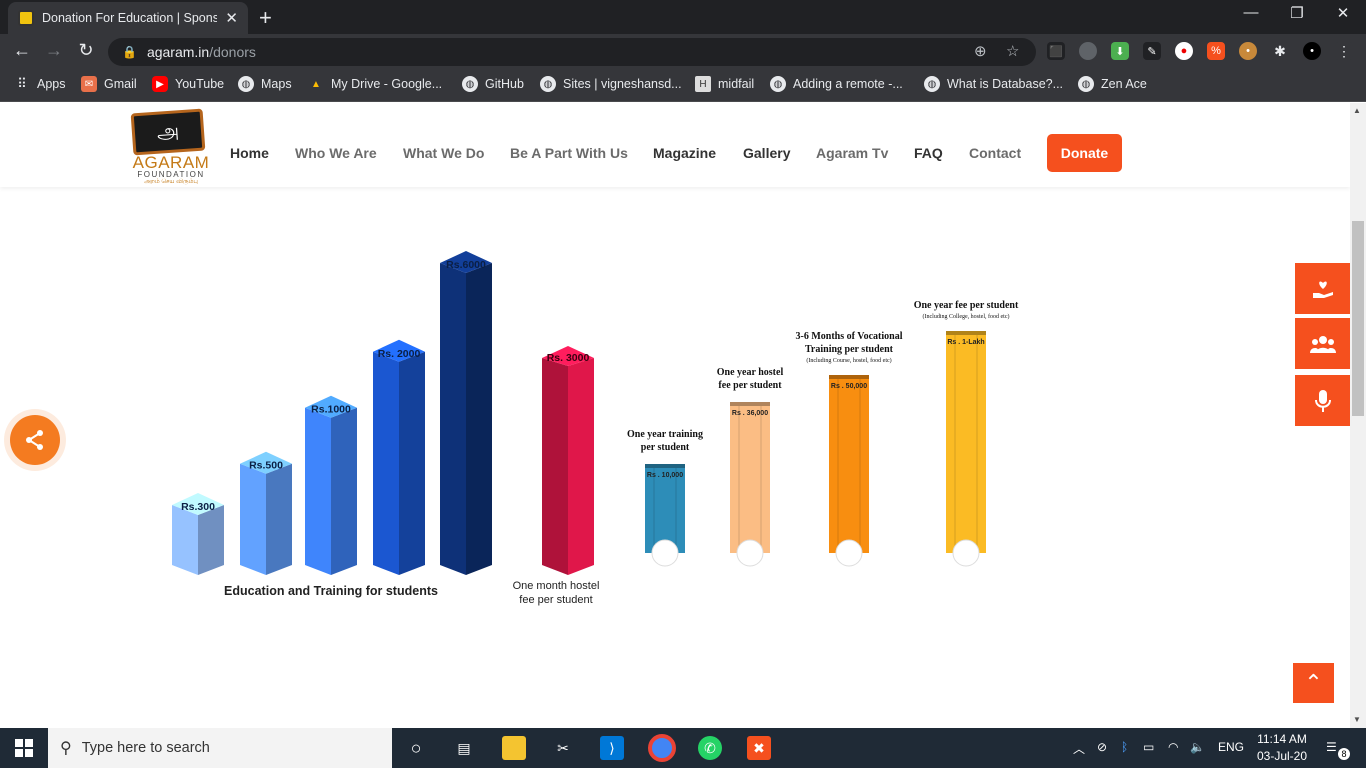 The image size is (1366, 768). Describe the element at coordinates (1112, 84) in the screenshot. I see `bookmark-zen-ace: ◍ Zen Ace` at that location.